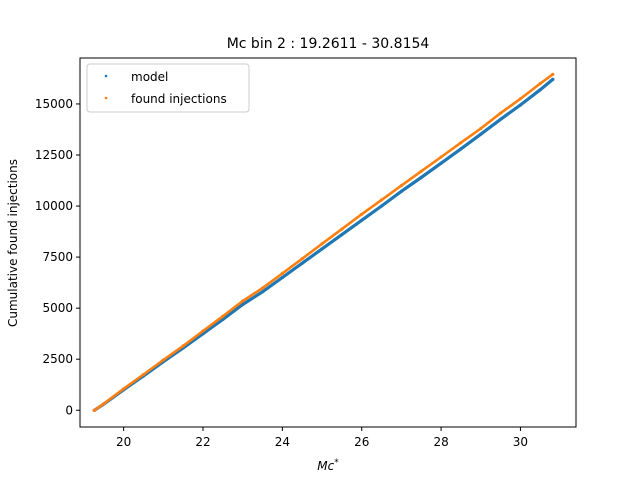 This screenshot has width=640, height=480. Describe the element at coordinates (179, 99) in the screenshot. I see `legend-label-found-injections: found injections` at that location.